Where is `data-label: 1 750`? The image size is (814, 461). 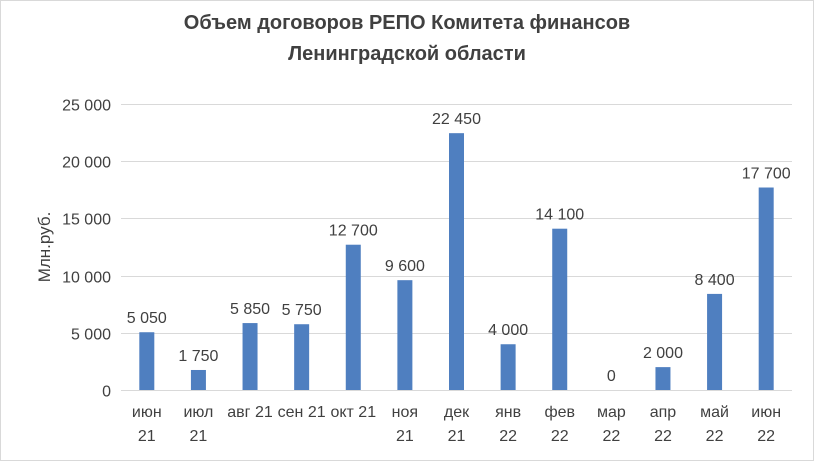
data-label: 1 750 is located at coordinates (198, 356).